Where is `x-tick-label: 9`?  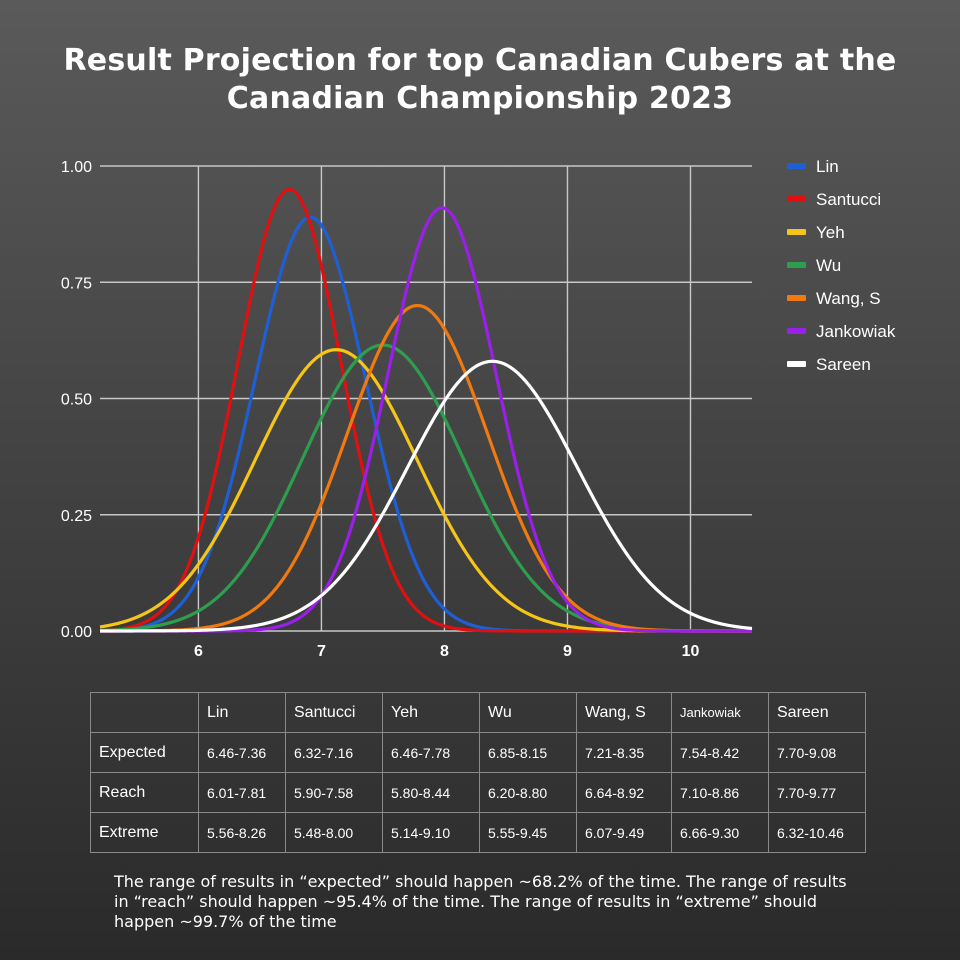 x-tick-label: 9 is located at coordinates (567, 651).